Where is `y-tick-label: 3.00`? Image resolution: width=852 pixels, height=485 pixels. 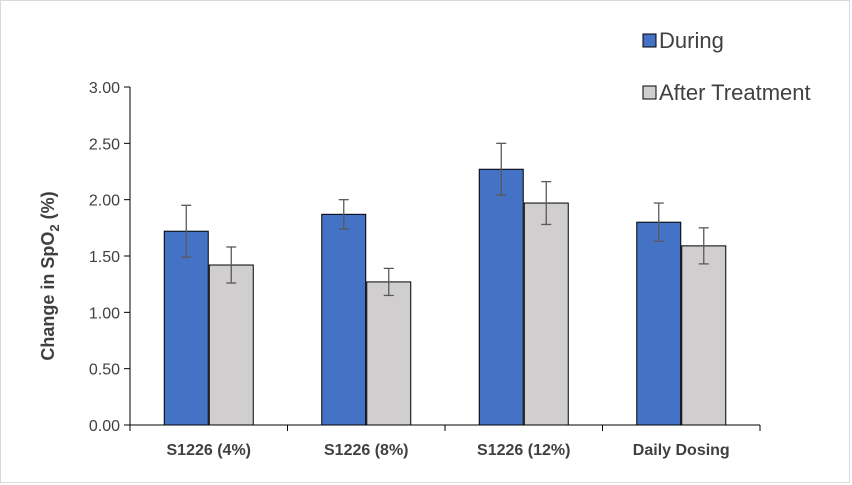
y-tick-label: 3.00 is located at coordinates (104, 88).